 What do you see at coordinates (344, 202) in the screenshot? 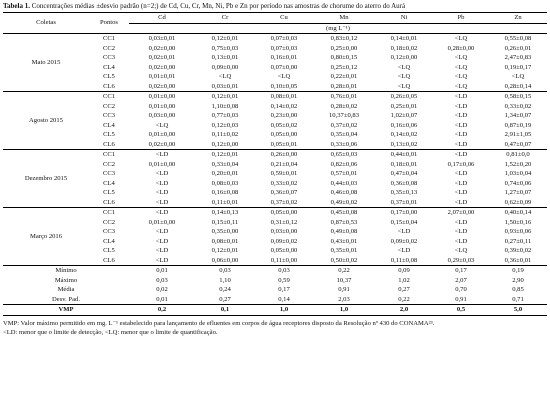
I see `concentration-value: 0,49±0,02` at bounding box center [344, 202].